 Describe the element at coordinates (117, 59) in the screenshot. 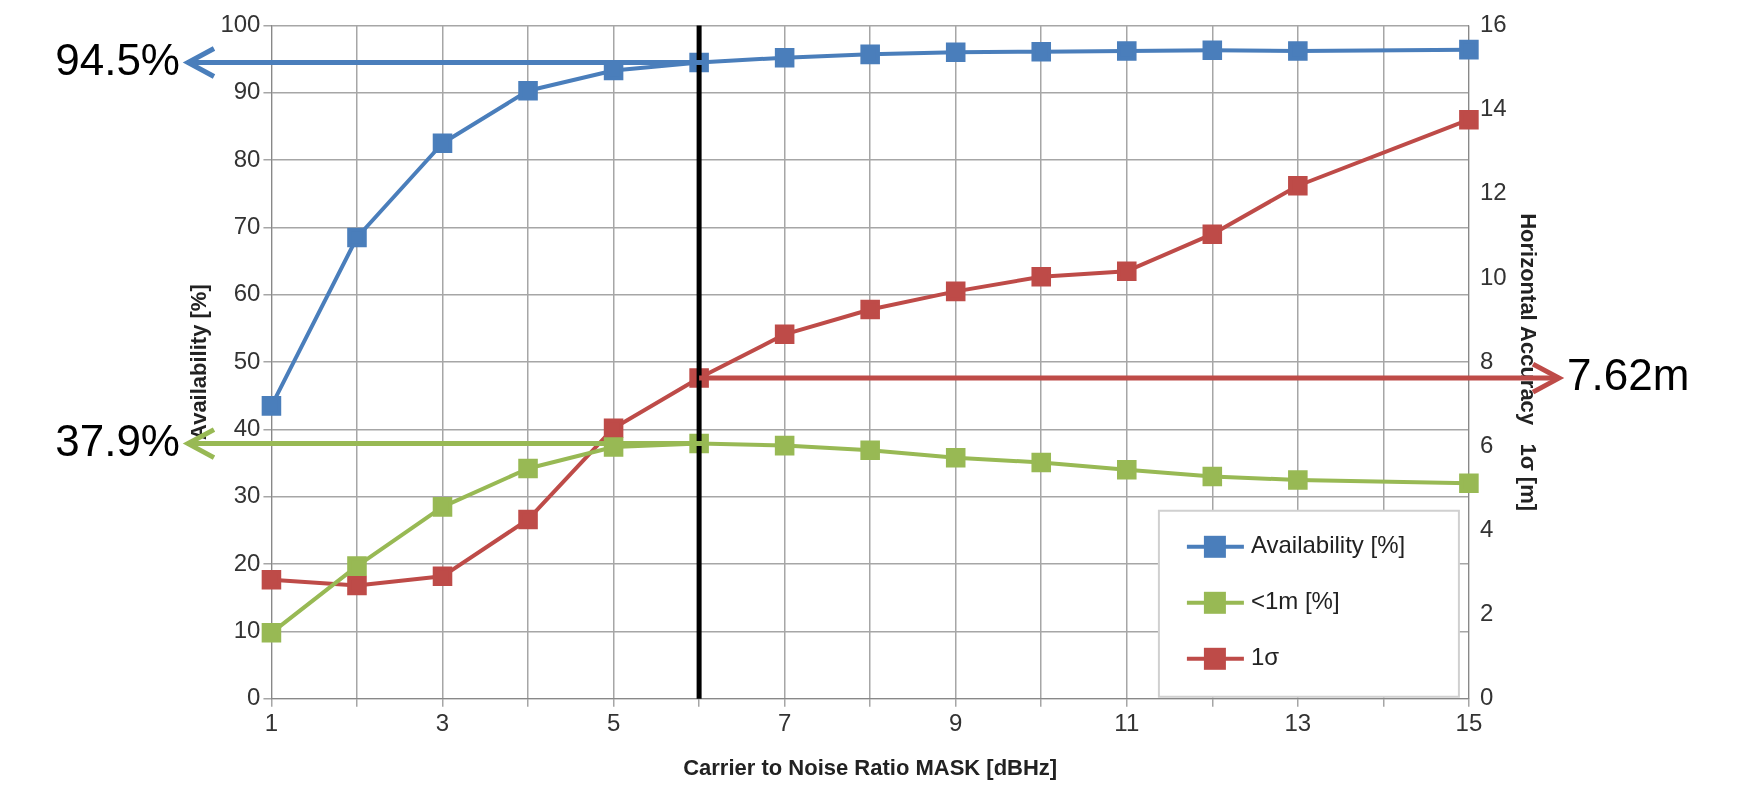

I see `ref-line-label: 94.5%` at that location.